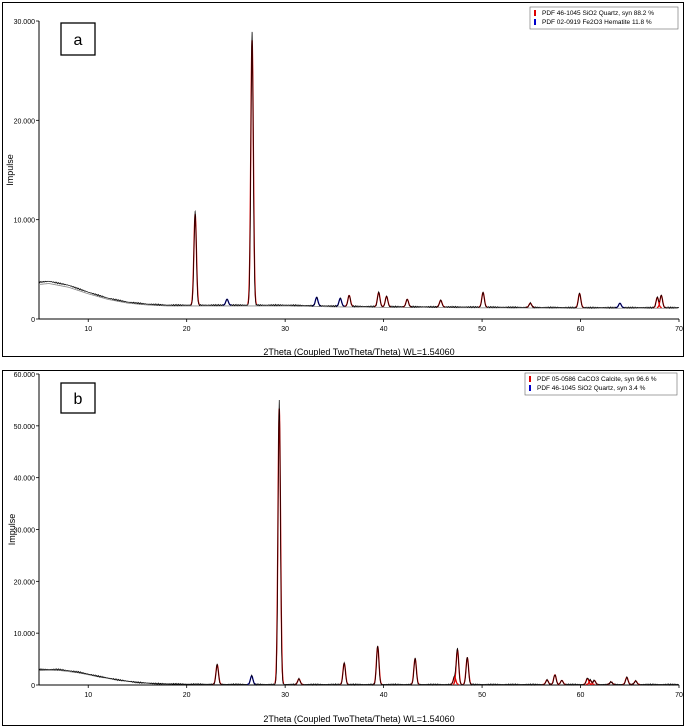  What do you see at coordinates (25, 375) in the screenshot?
I see `y-tick-label: 60.000` at bounding box center [25, 375].